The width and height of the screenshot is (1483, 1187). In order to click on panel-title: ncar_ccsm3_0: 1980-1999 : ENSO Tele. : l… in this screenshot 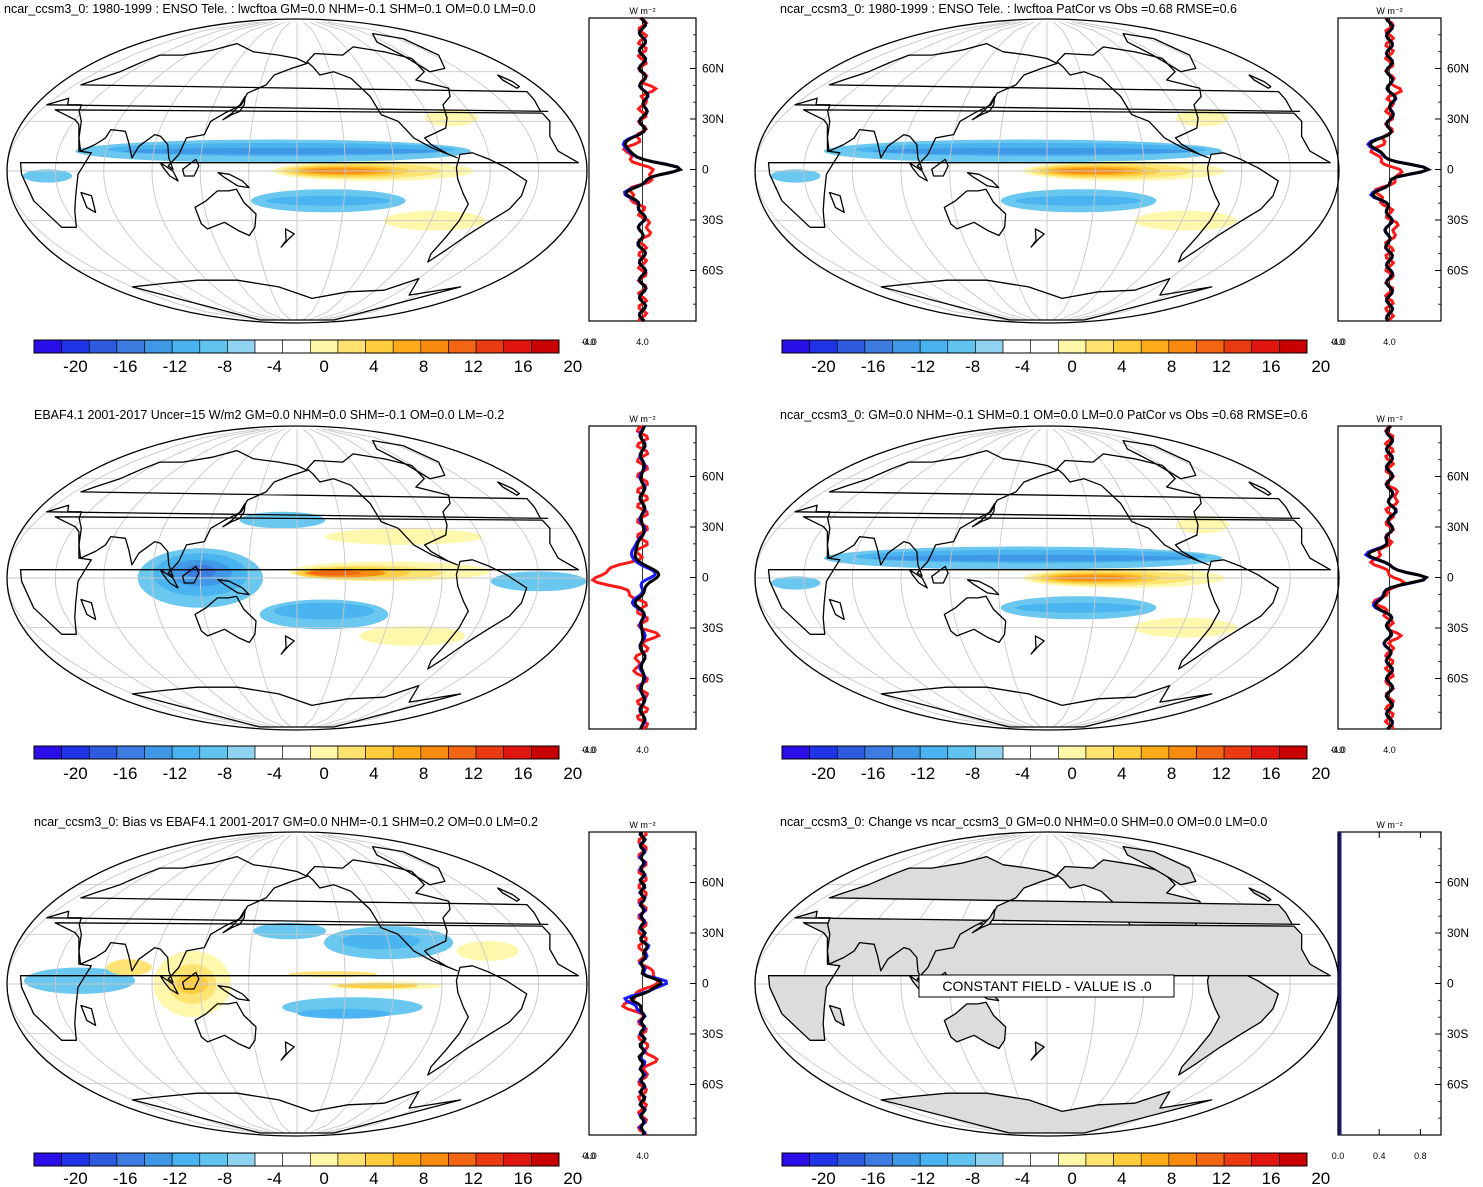, I will do `click(1008, 9)`.